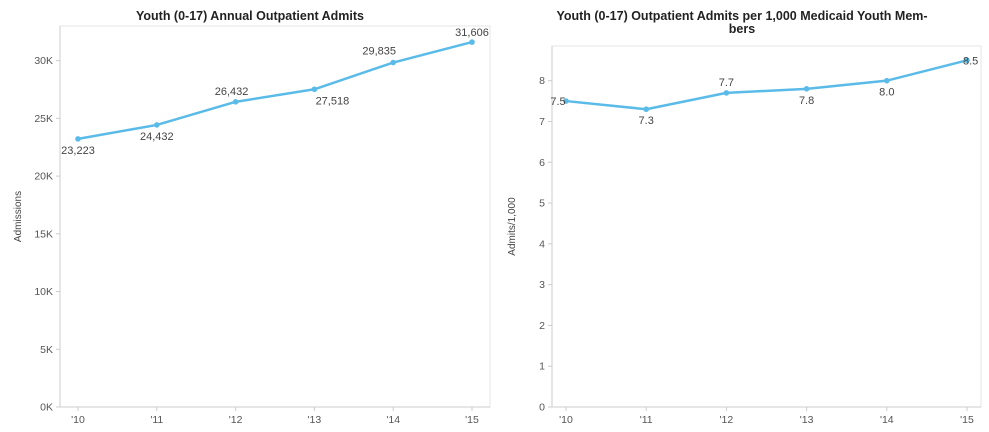 This screenshot has width=989, height=432. What do you see at coordinates (557, 102) in the screenshot?
I see `data-label: 7.5` at bounding box center [557, 102].